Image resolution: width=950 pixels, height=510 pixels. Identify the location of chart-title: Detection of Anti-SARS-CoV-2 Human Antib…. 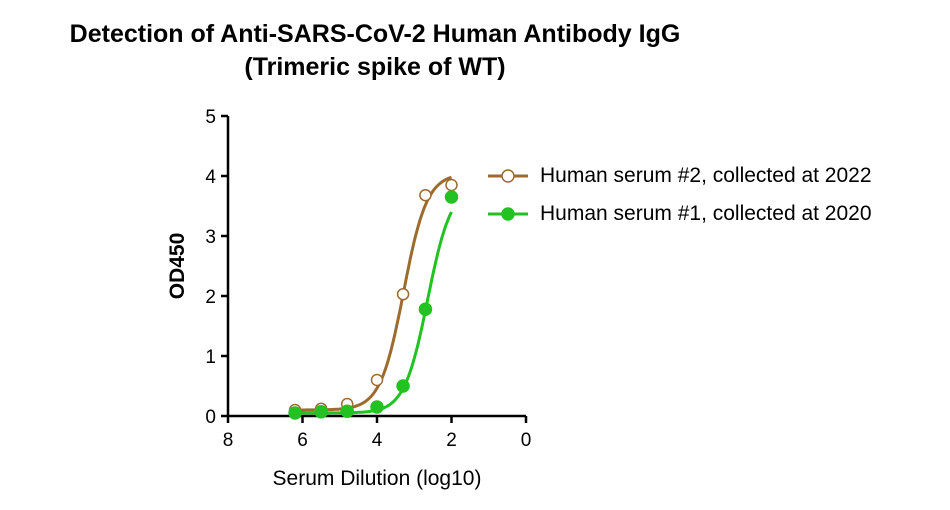
(375, 34).